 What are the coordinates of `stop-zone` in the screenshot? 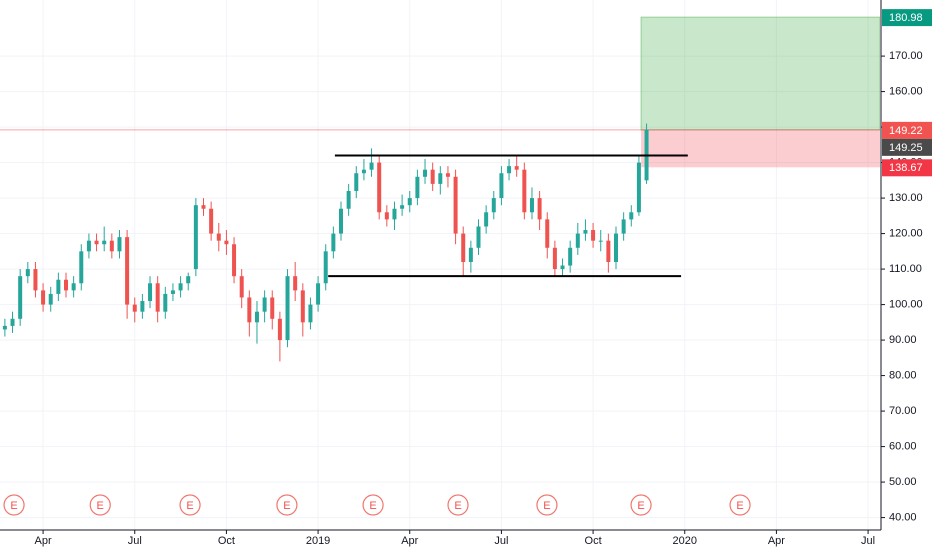 It's located at (760, 148).